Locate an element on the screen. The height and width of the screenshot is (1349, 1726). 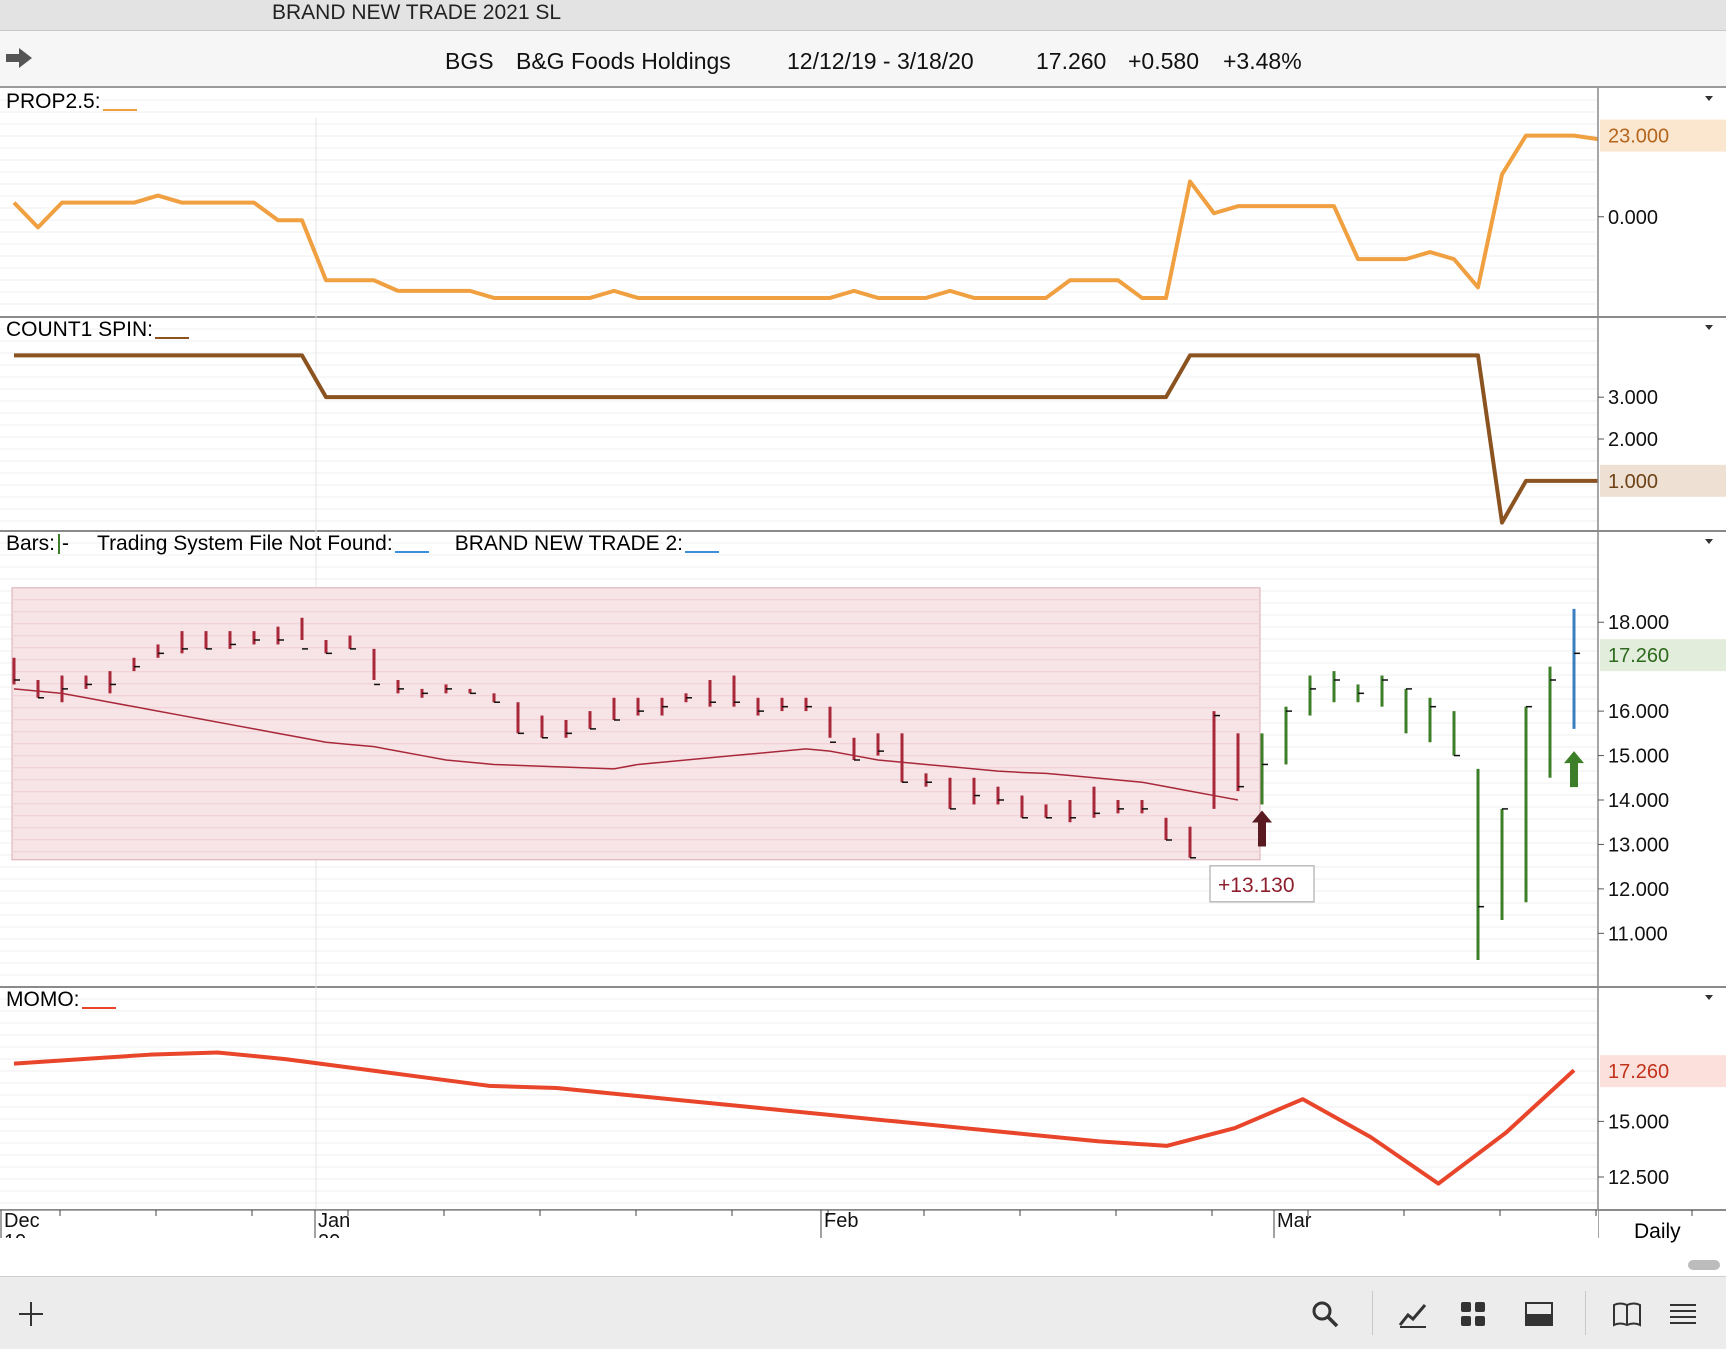
momo-pane-label: MOMO: is located at coordinates (61, 1000).